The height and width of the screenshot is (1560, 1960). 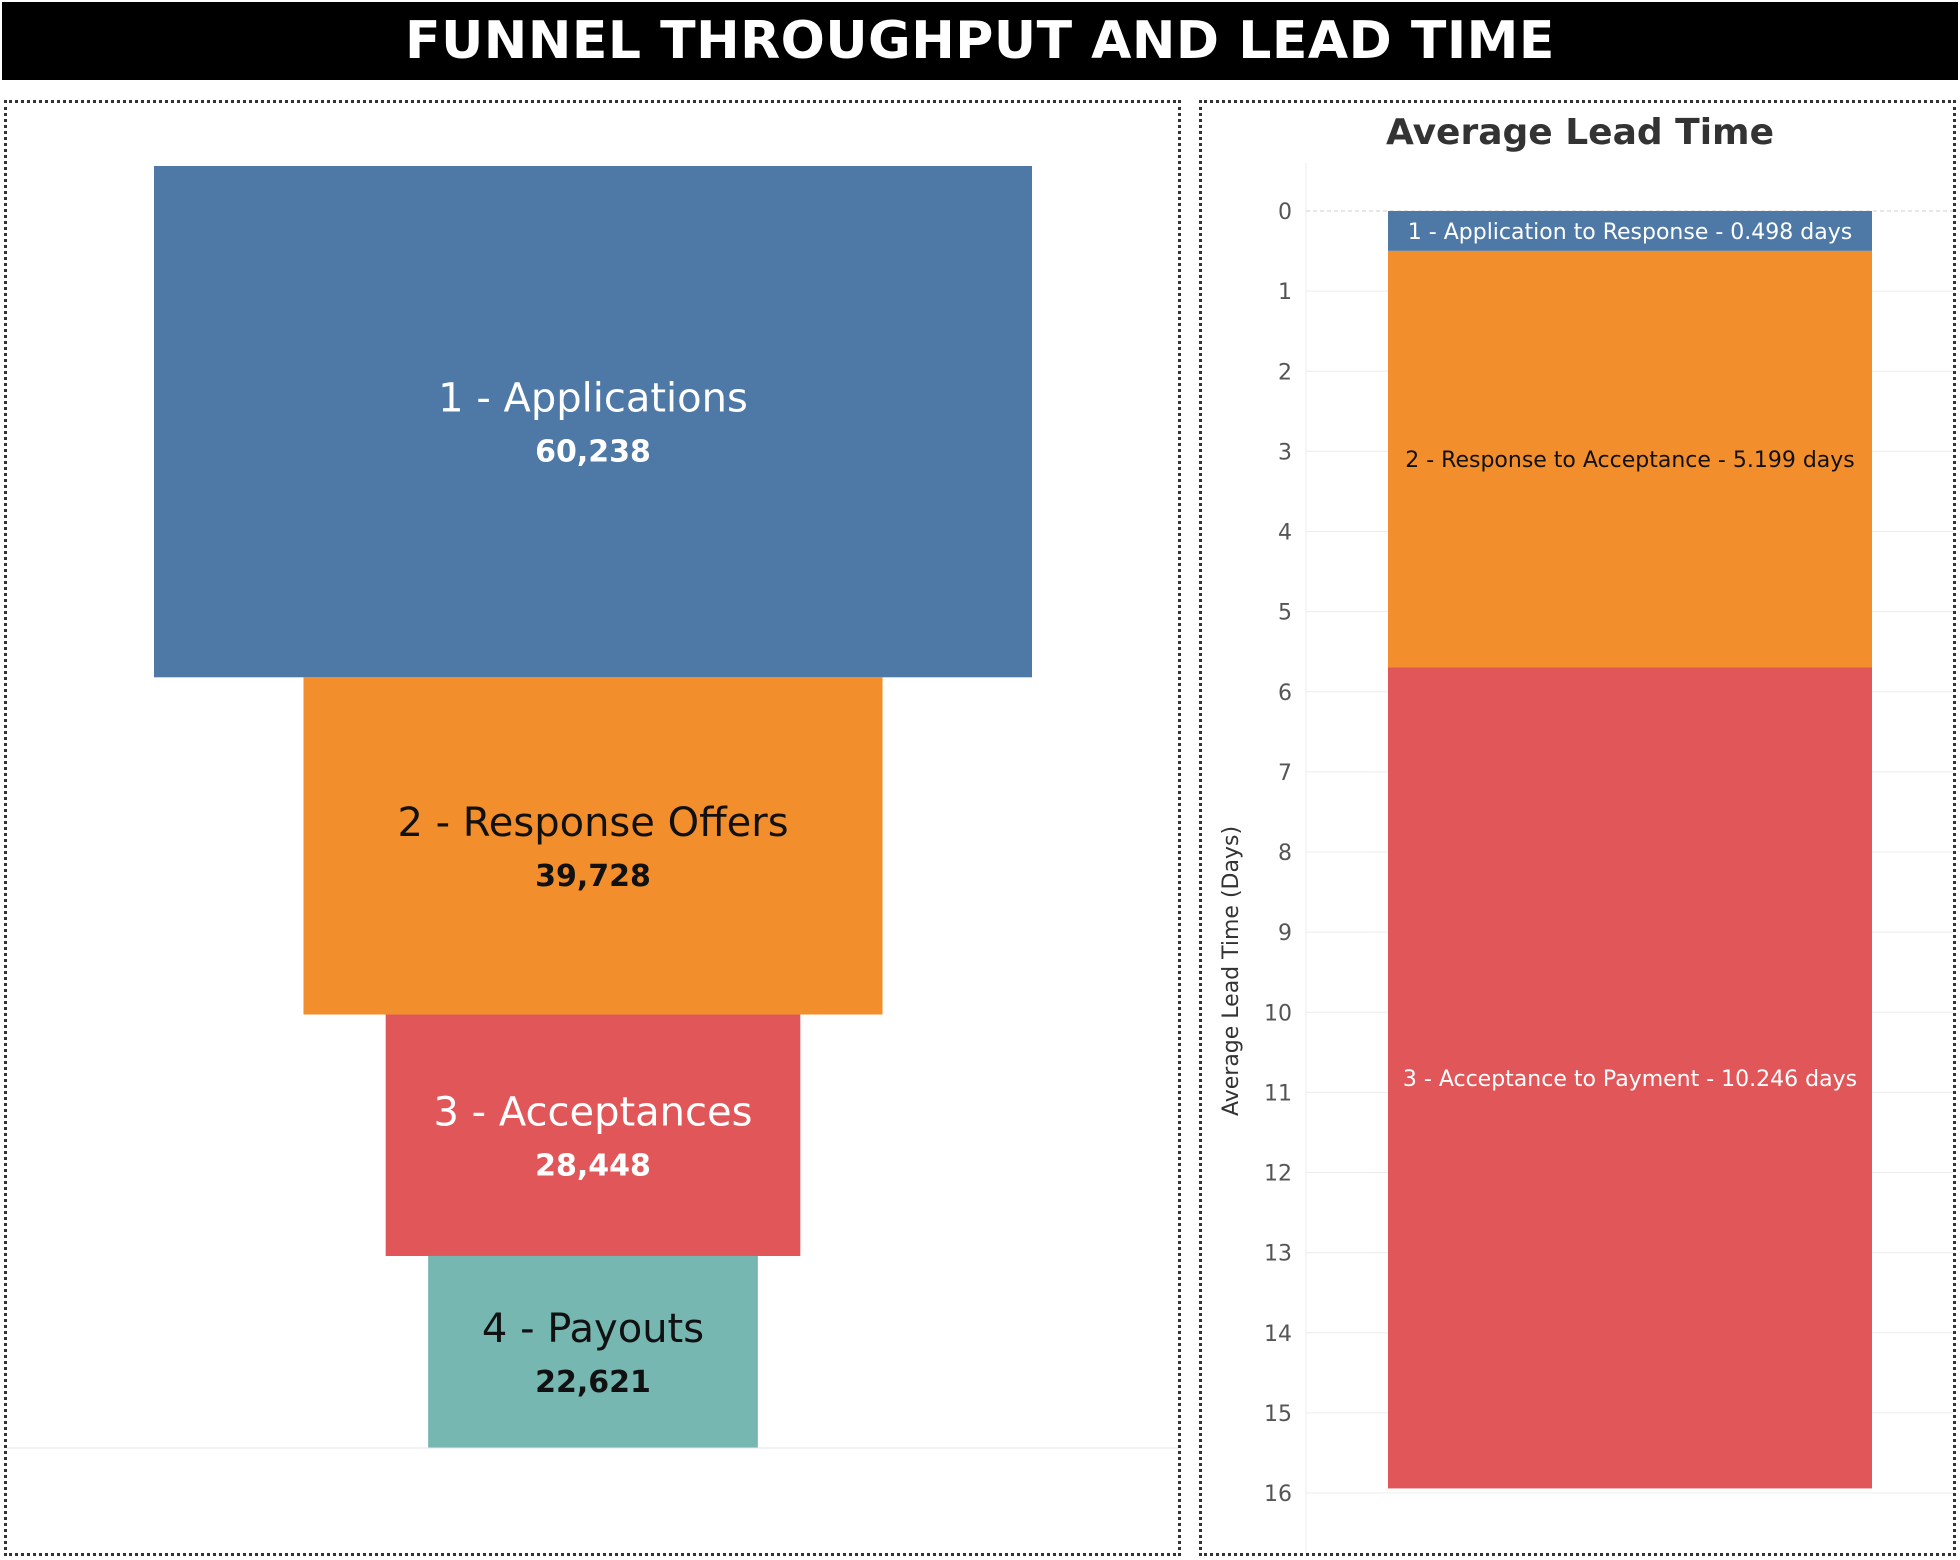 What do you see at coordinates (1278, 1174) in the screenshot?
I see `y-tick-label: 12` at bounding box center [1278, 1174].